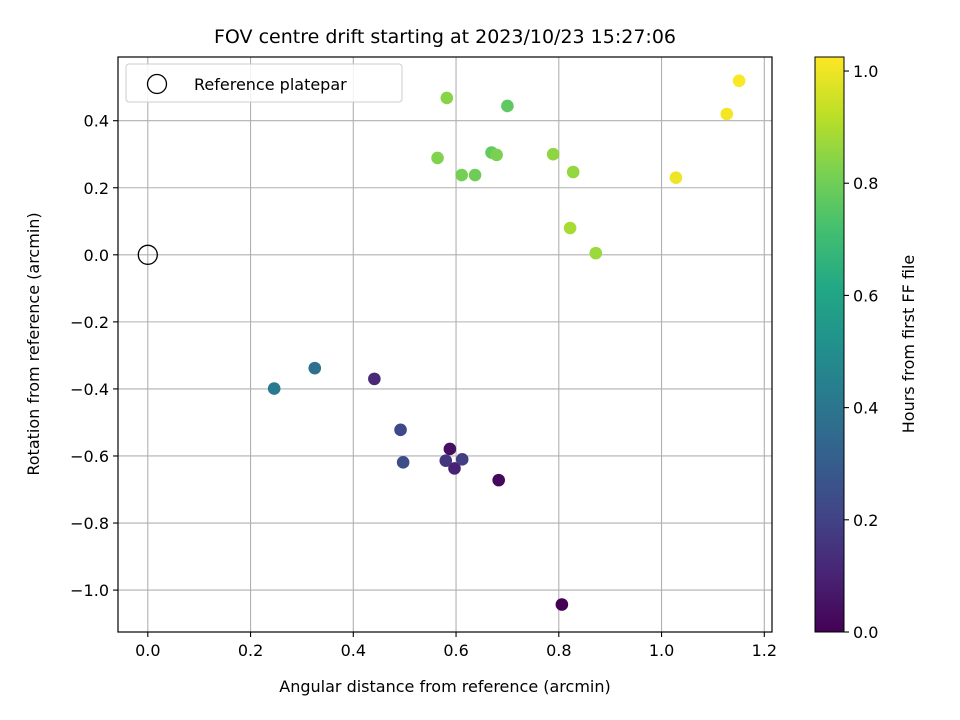 Image resolution: width=960 pixels, height=720 pixels. What do you see at coordinates (764, 650) in the screenshot?
I see `x-tick-label: 1.2` at bounding box center [764, 650].